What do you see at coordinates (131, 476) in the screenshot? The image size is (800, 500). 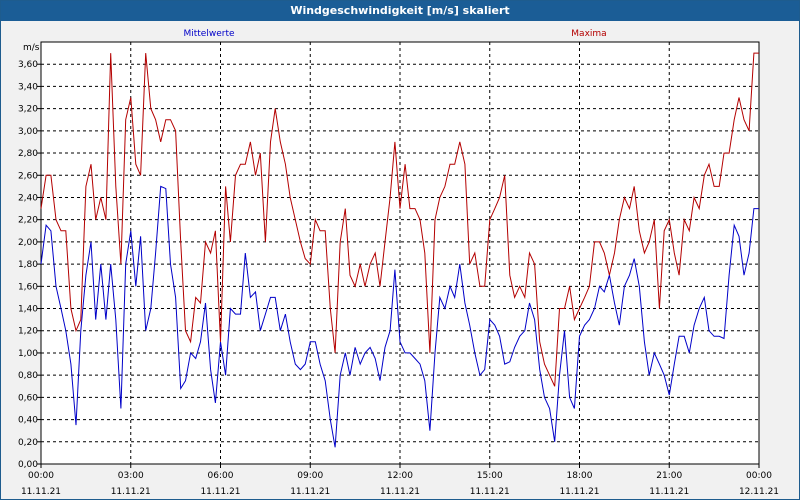 I see `x-tick-label-time: 03:00` at bounding box center [131, 476].